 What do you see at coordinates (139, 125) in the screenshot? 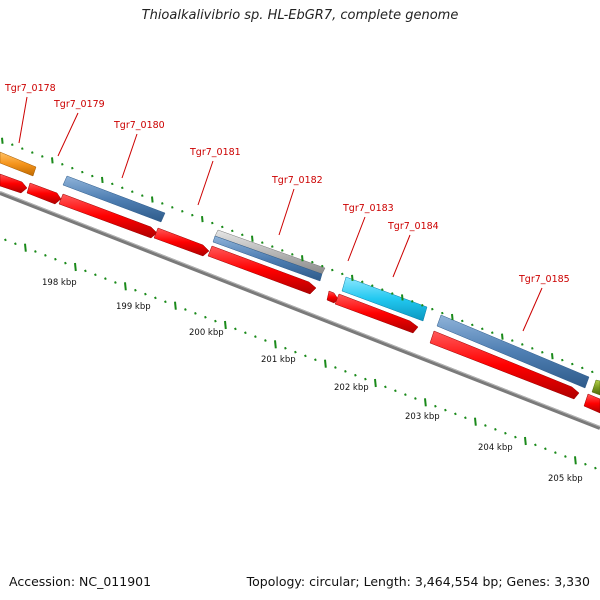
I see `gene-label: Tgr7_0180` at bounding box center [139, 125].